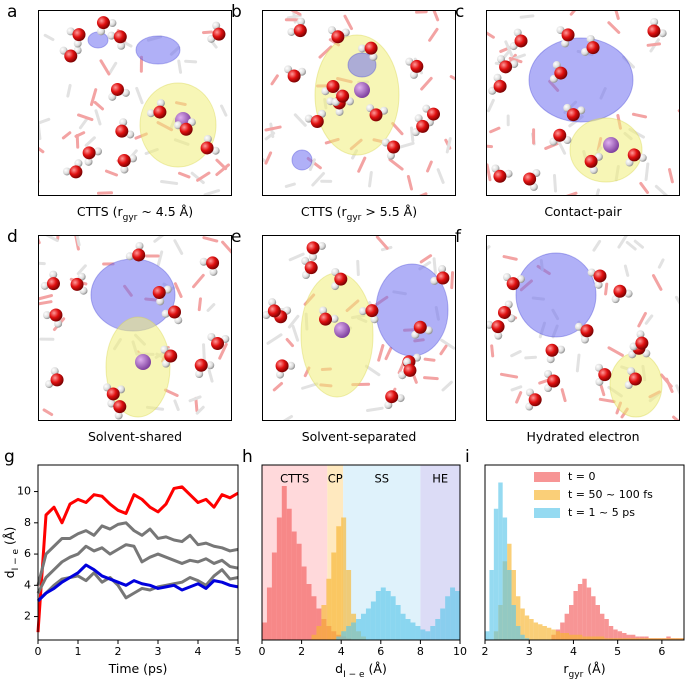 The image size is (685, 686). I want to click on panel-letter: b, so click(236, 12).